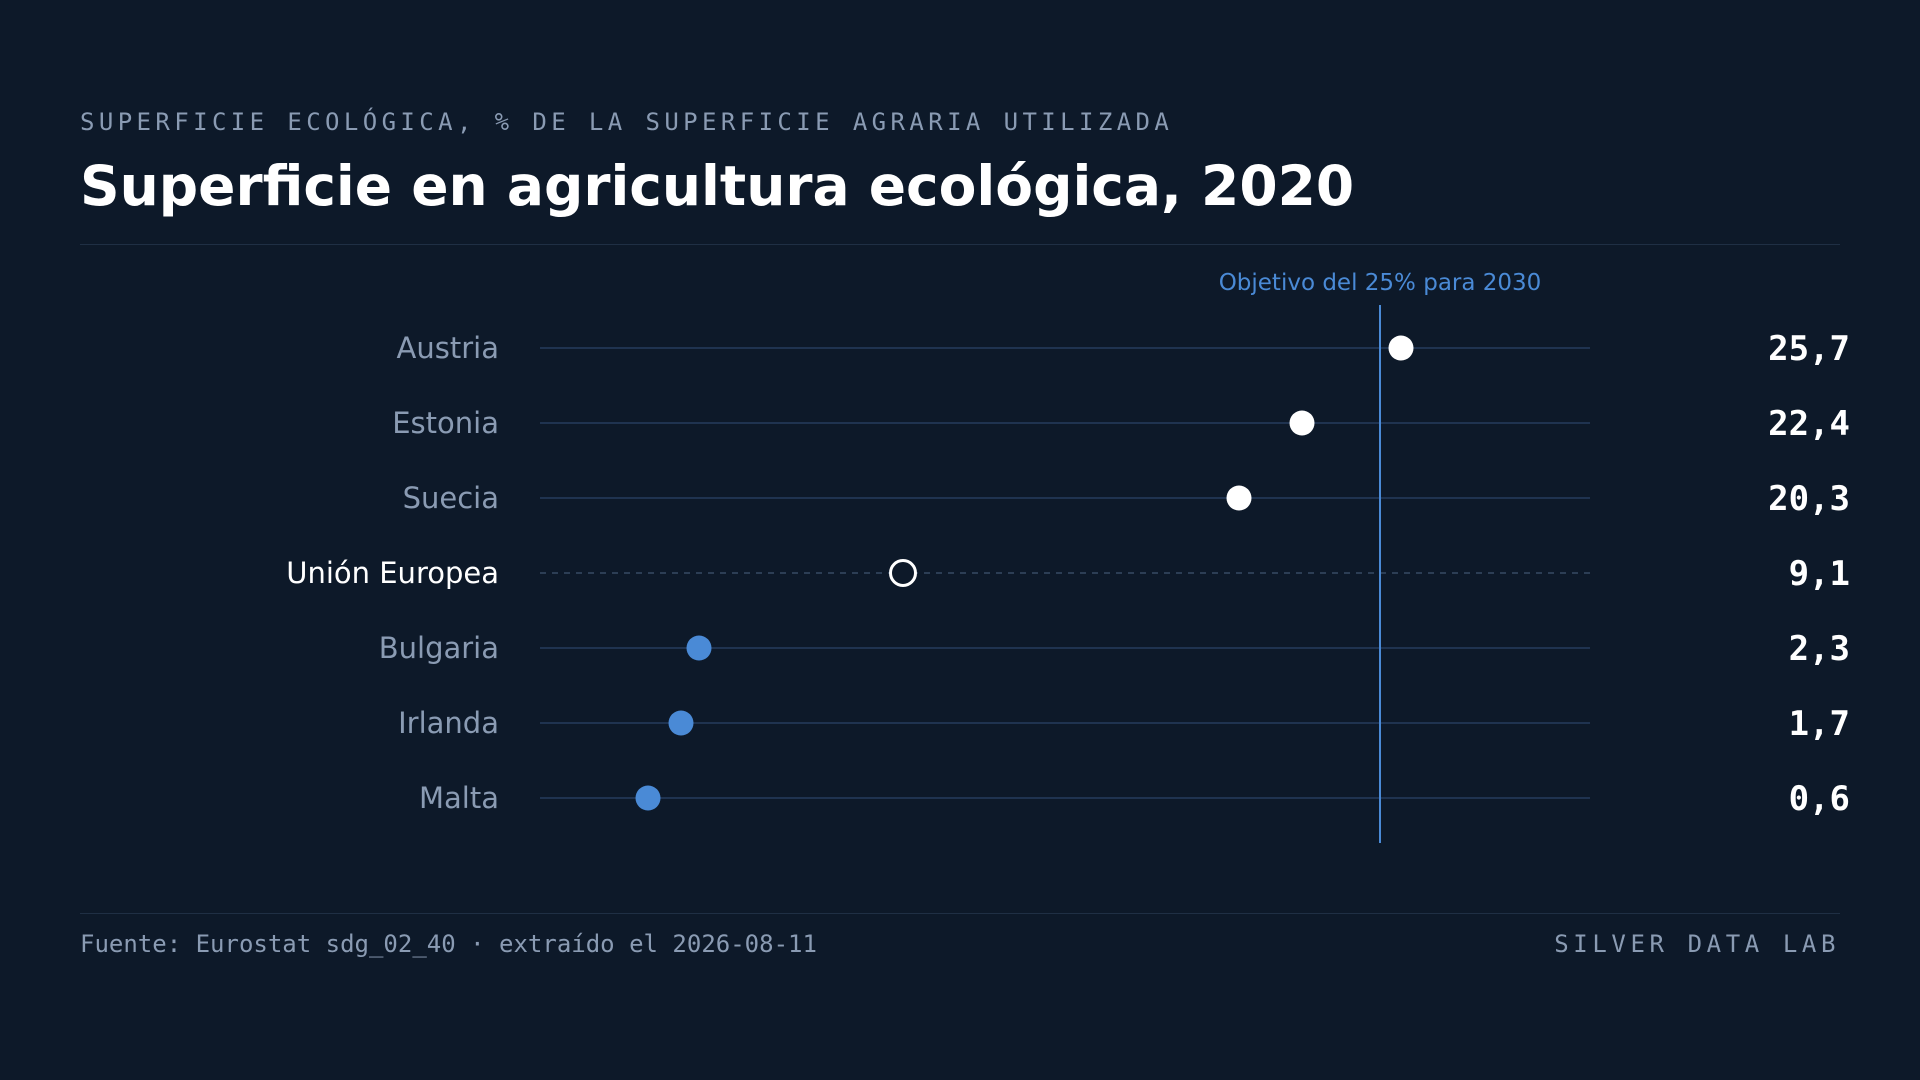 This screenshot has height=1080, width=1920. I want to click on value-label: 1,7, so click(1819, 724).